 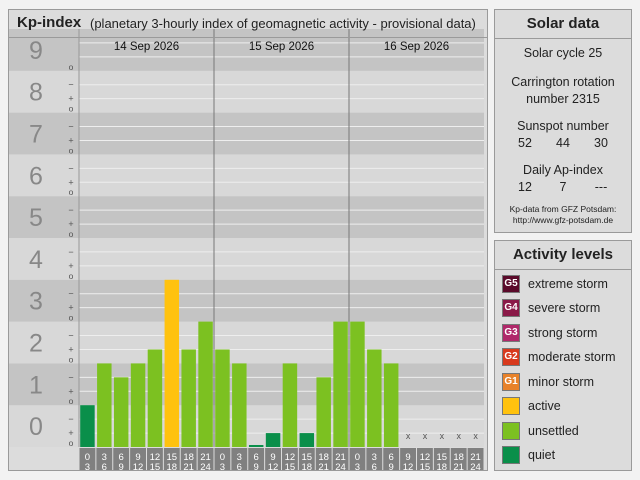 I want to click on legend-swatch: G5, so click(x=511, y=284).